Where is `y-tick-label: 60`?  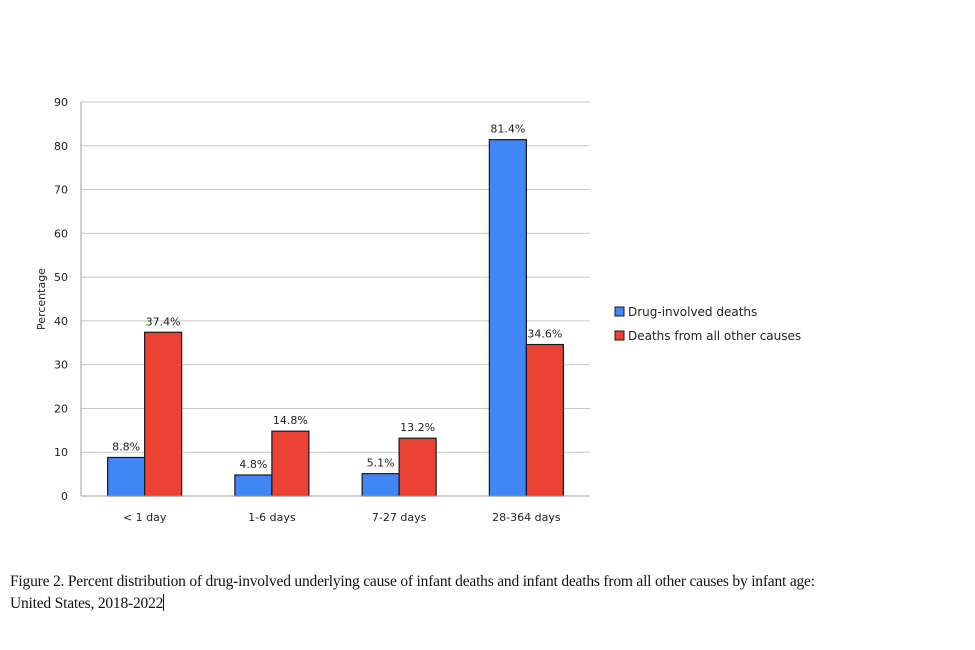
y-tick-label: 60 is located at coordinates (61, 233).